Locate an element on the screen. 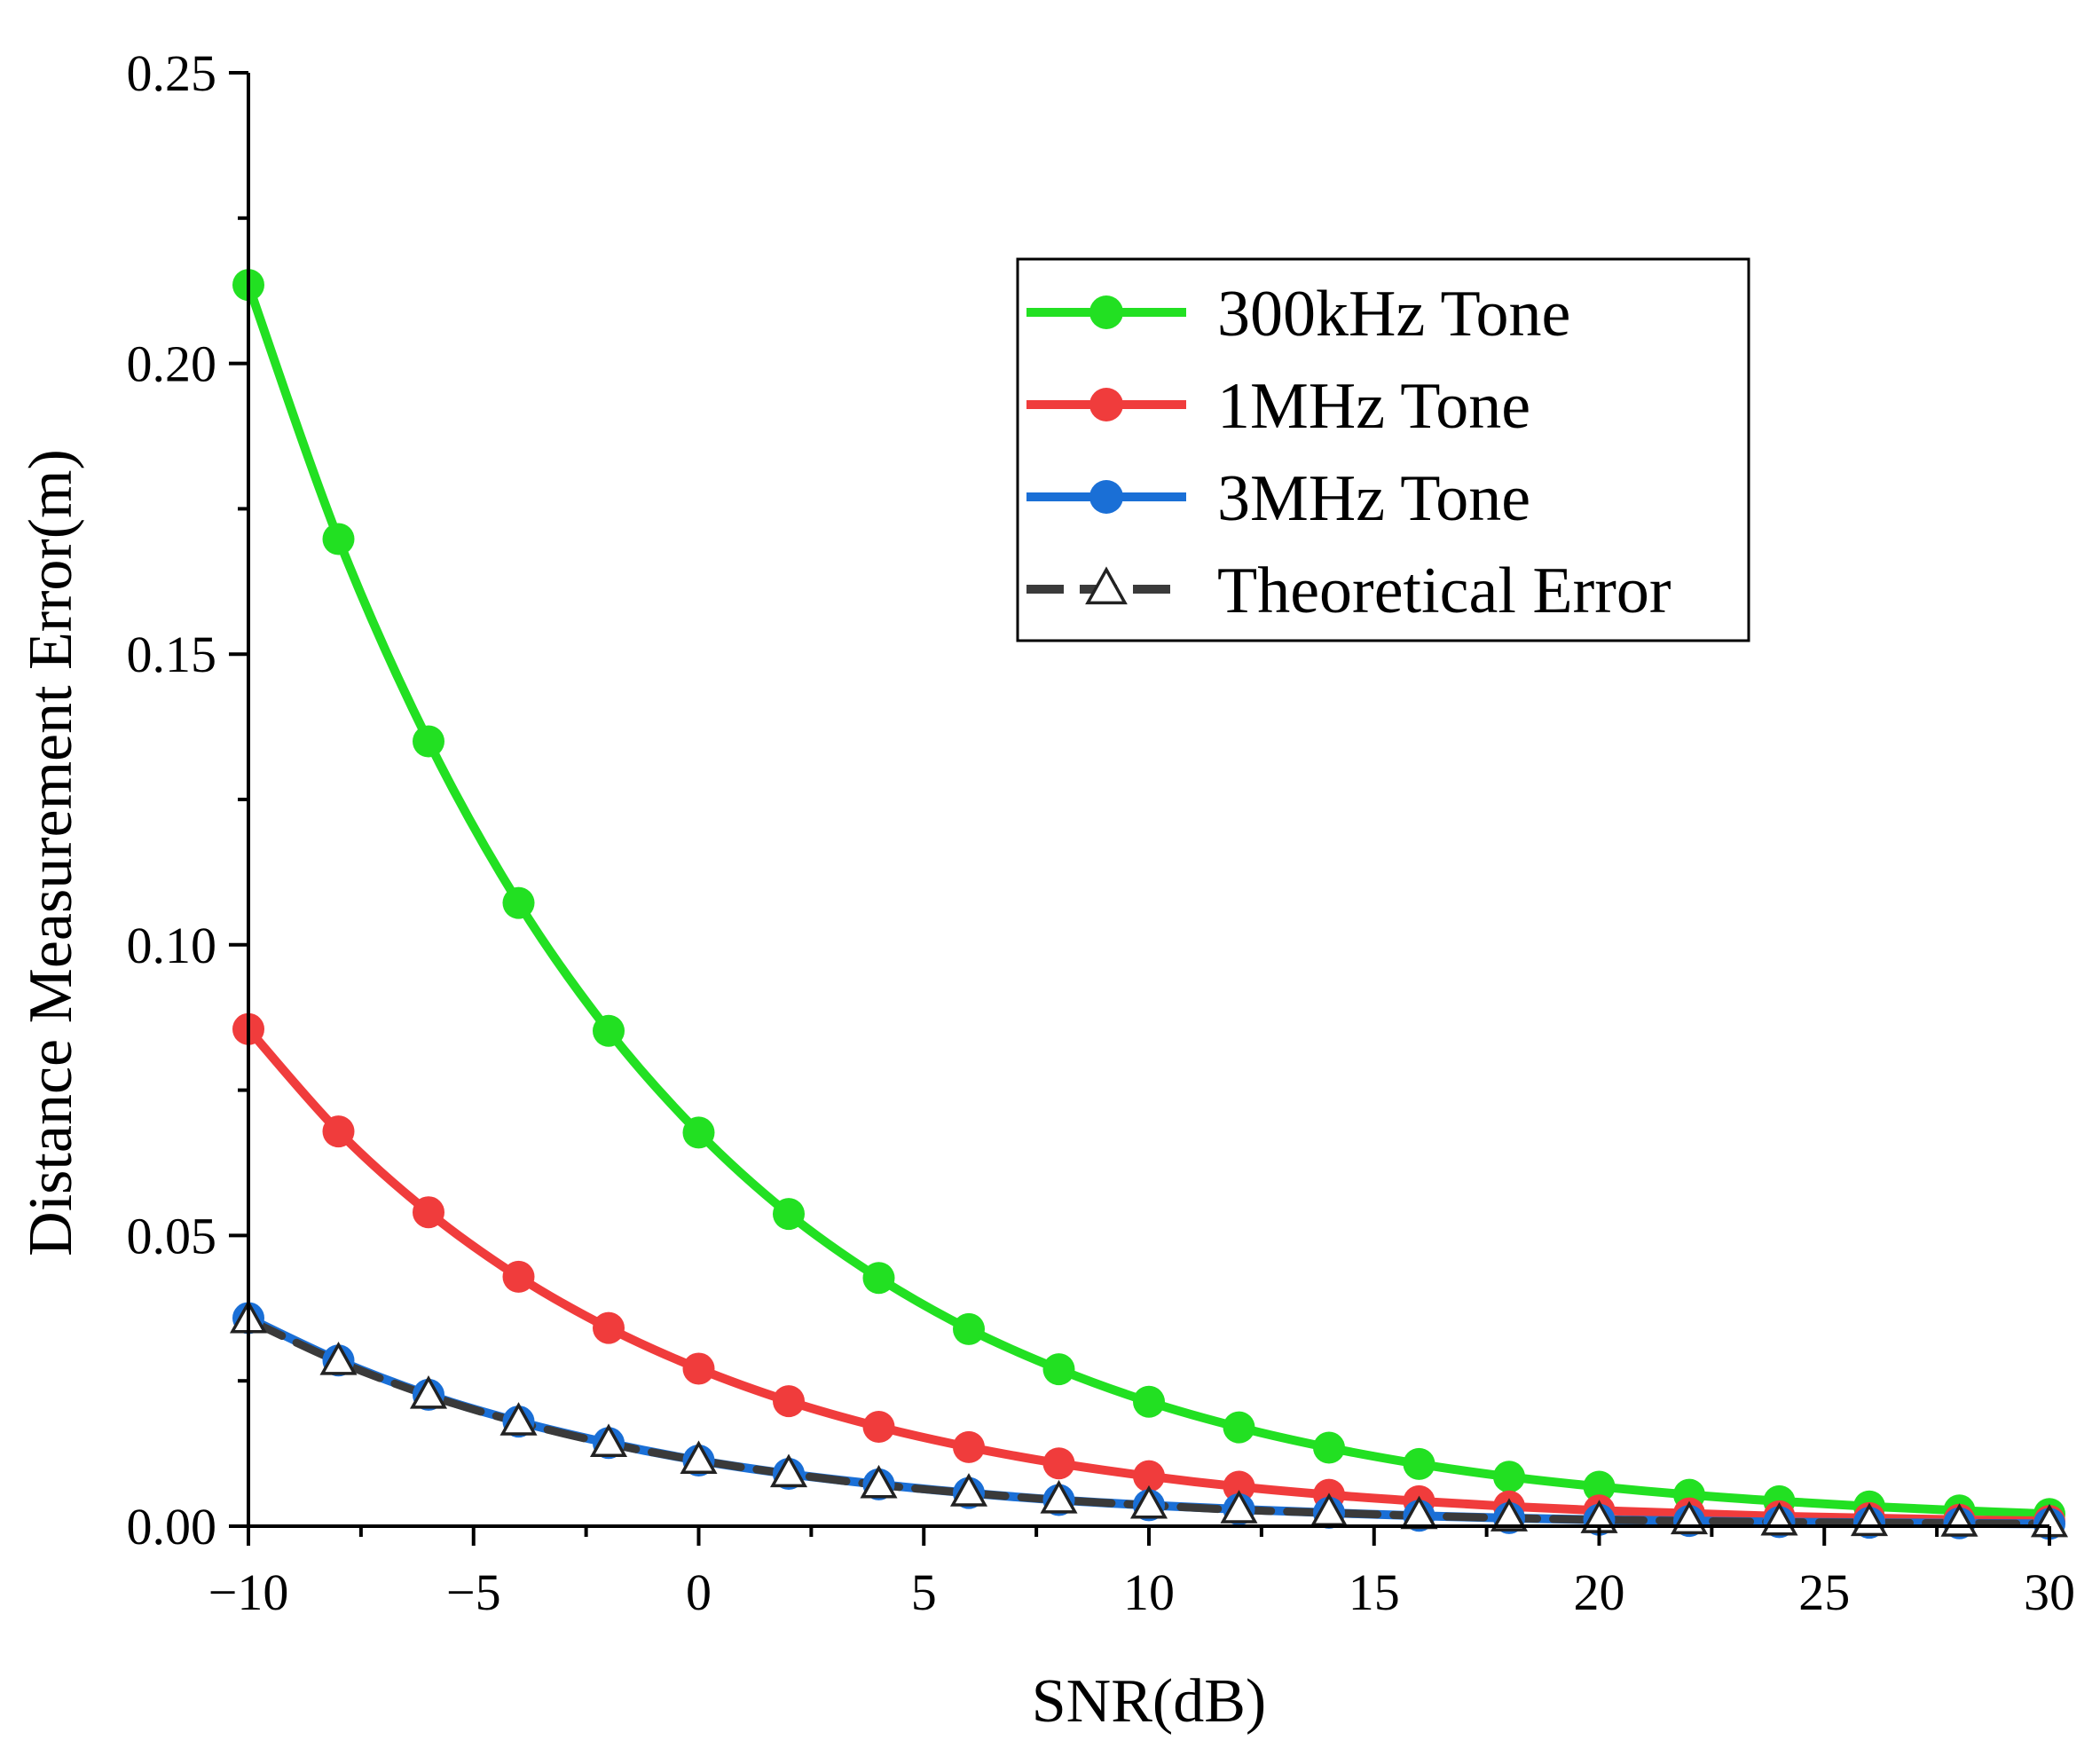 The width and height of the screenshot is (2100, 1756). x-tick-label: 25 is located at coordinates (1824, 1592).